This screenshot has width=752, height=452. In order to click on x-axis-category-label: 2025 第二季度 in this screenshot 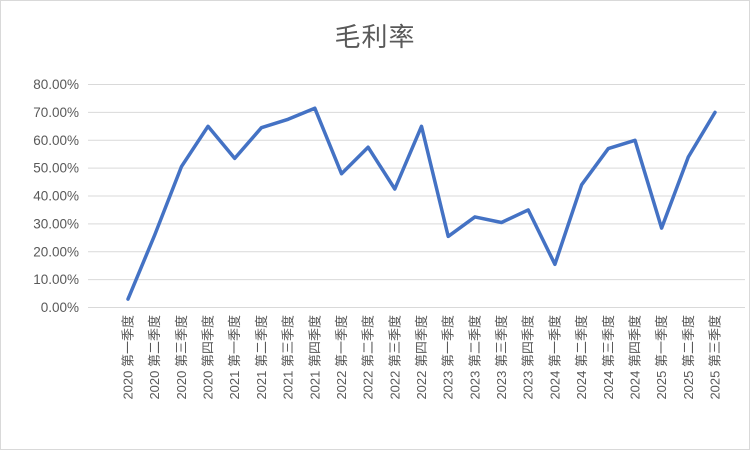, I will do `click(688, 357)`.